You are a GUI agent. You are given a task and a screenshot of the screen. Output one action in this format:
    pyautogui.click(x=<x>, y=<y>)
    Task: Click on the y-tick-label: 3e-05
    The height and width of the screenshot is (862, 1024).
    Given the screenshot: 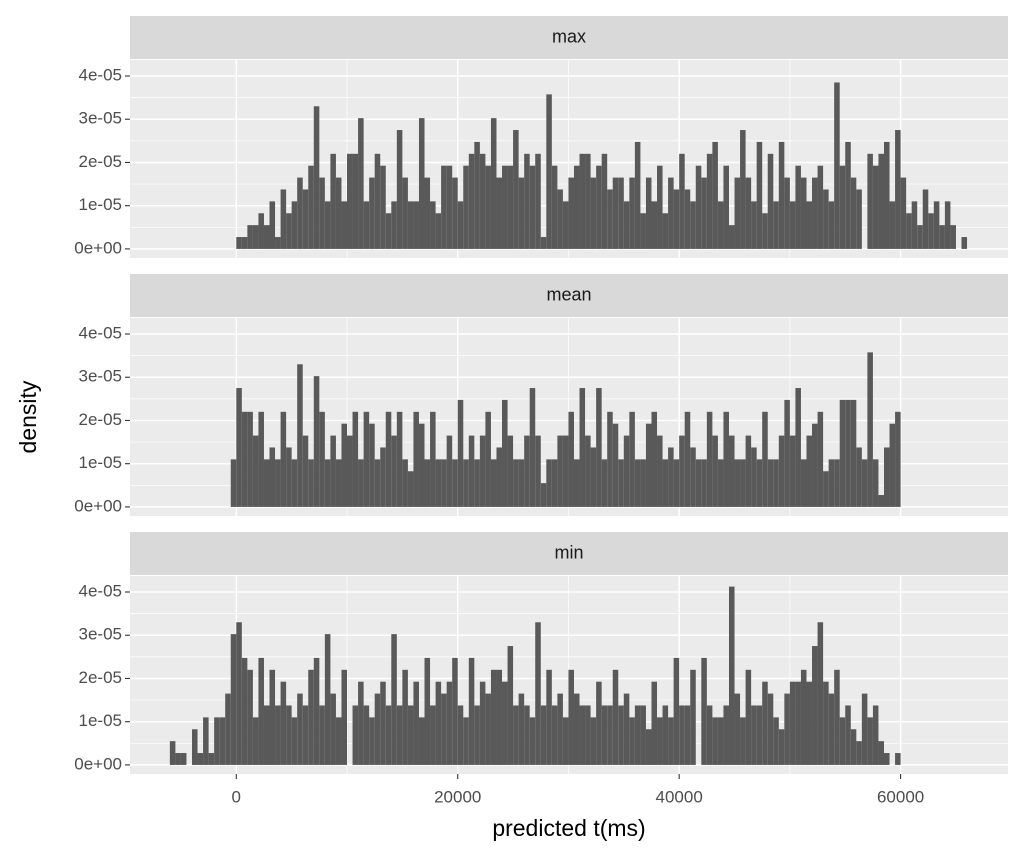 What is the action you would take?
    pyautogui.click(x=100, y=118)
    